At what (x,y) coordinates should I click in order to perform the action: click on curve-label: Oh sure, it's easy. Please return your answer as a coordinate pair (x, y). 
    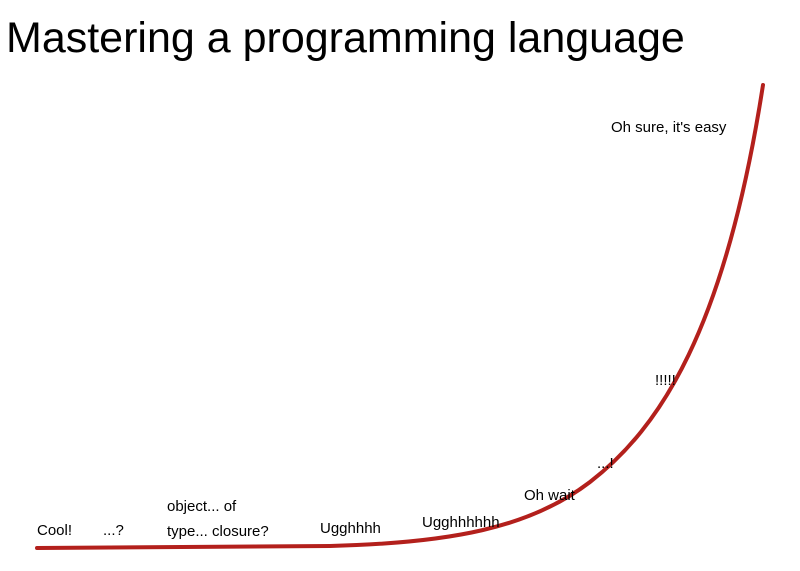
    Looking at the image, I should click on (669, 127).